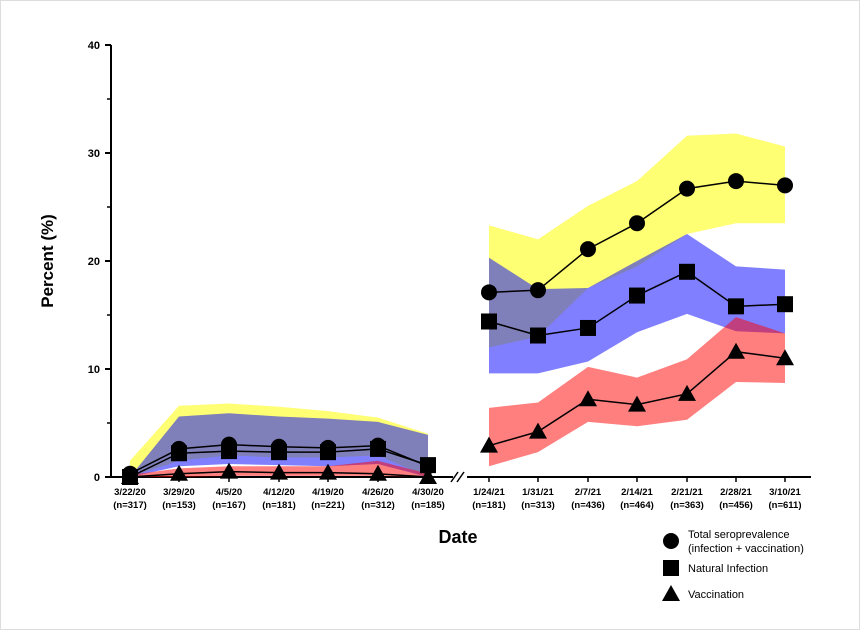  Describe the element at coordinates (489, 492) in the screenshot. I see `x-tick-label: 1/24/21` at that location.